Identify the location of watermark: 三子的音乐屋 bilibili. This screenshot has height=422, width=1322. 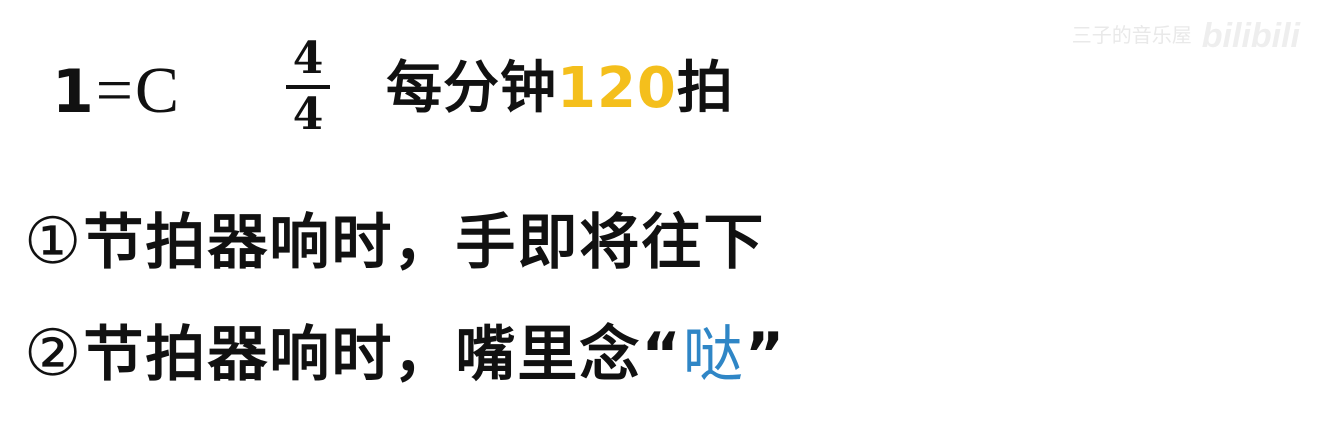
(1186, 35).